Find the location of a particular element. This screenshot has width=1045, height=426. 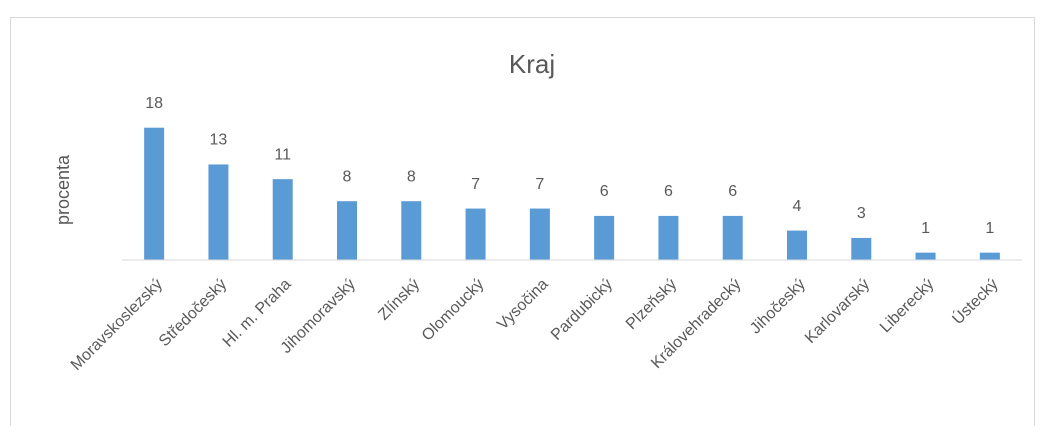

y-axis-label: procenta is located at coordinates (63, 189).